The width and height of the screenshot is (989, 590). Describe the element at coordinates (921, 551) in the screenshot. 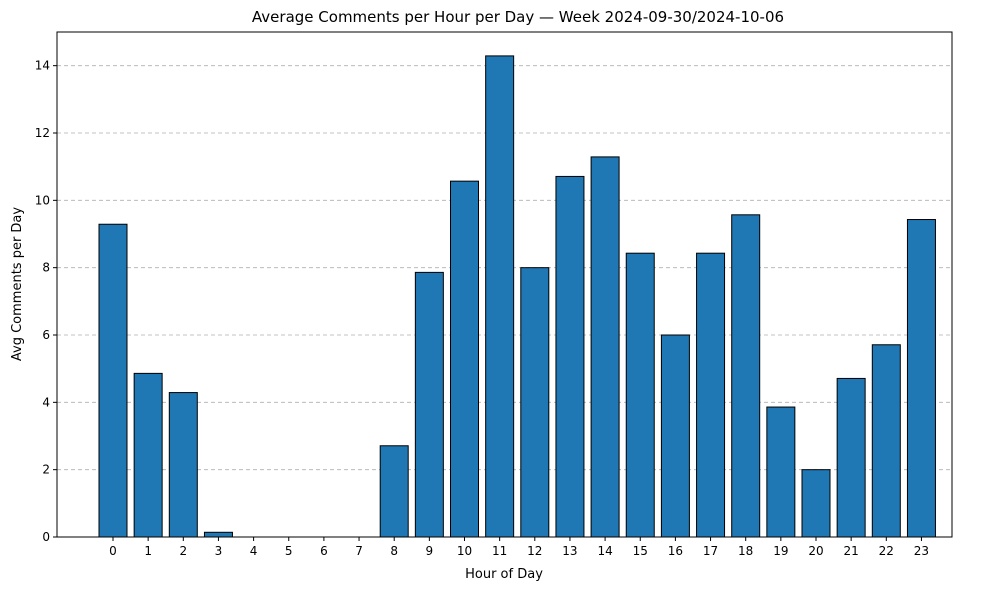

I see `x-tick-label-23: 23` at that location.